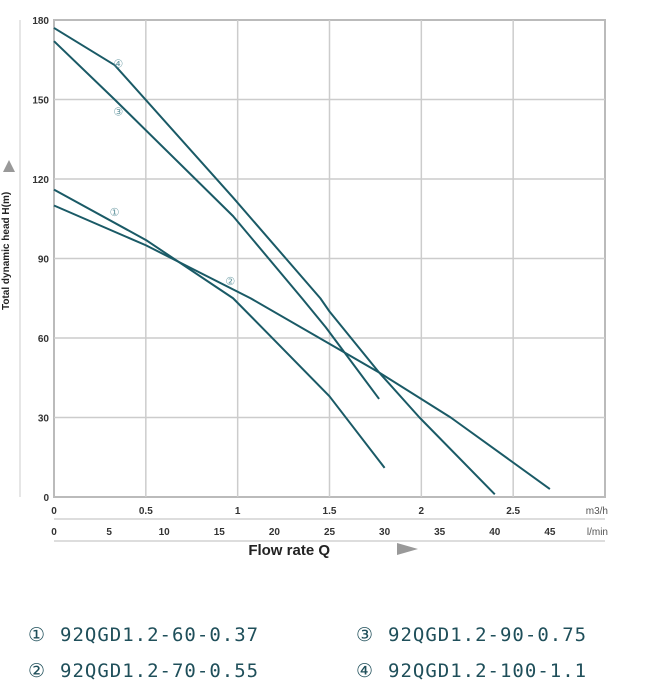  Describe the element at coordinates (550, 532) in the screenshot. I see `x2-tick-label: 45` at that location.